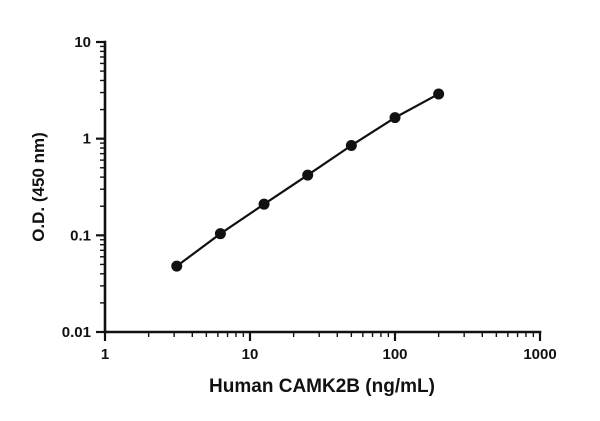  Describe the element at coordinates (38, 187) in the screenshot. I see `y-axis-title: O.D. (450 nm)` at that location.